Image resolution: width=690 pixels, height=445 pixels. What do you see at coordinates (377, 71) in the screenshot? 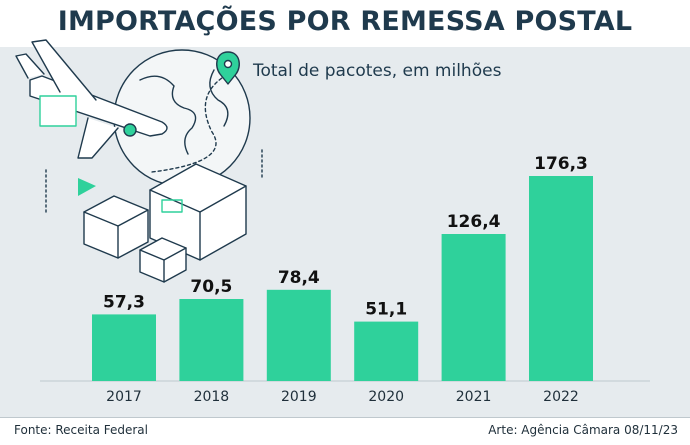
I see `chart-subtitle: Total de pacotes, em milhões` at bounding box center [377, 71].